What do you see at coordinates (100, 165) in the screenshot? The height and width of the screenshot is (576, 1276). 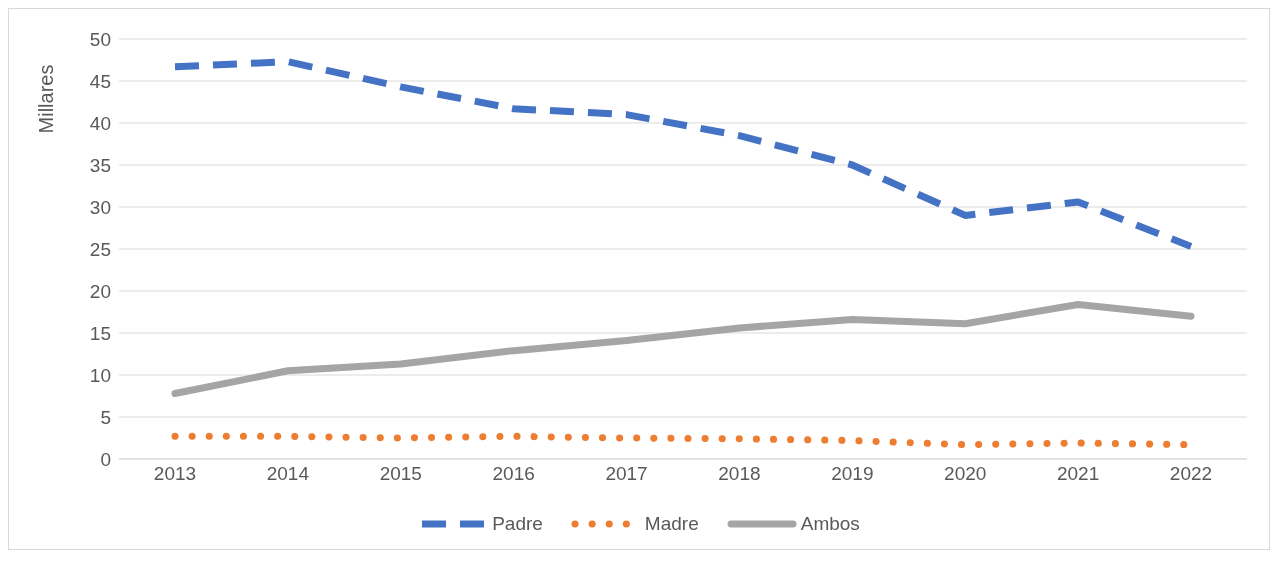 I see `y-tick-label: 35` at bounding box center [100, 165].